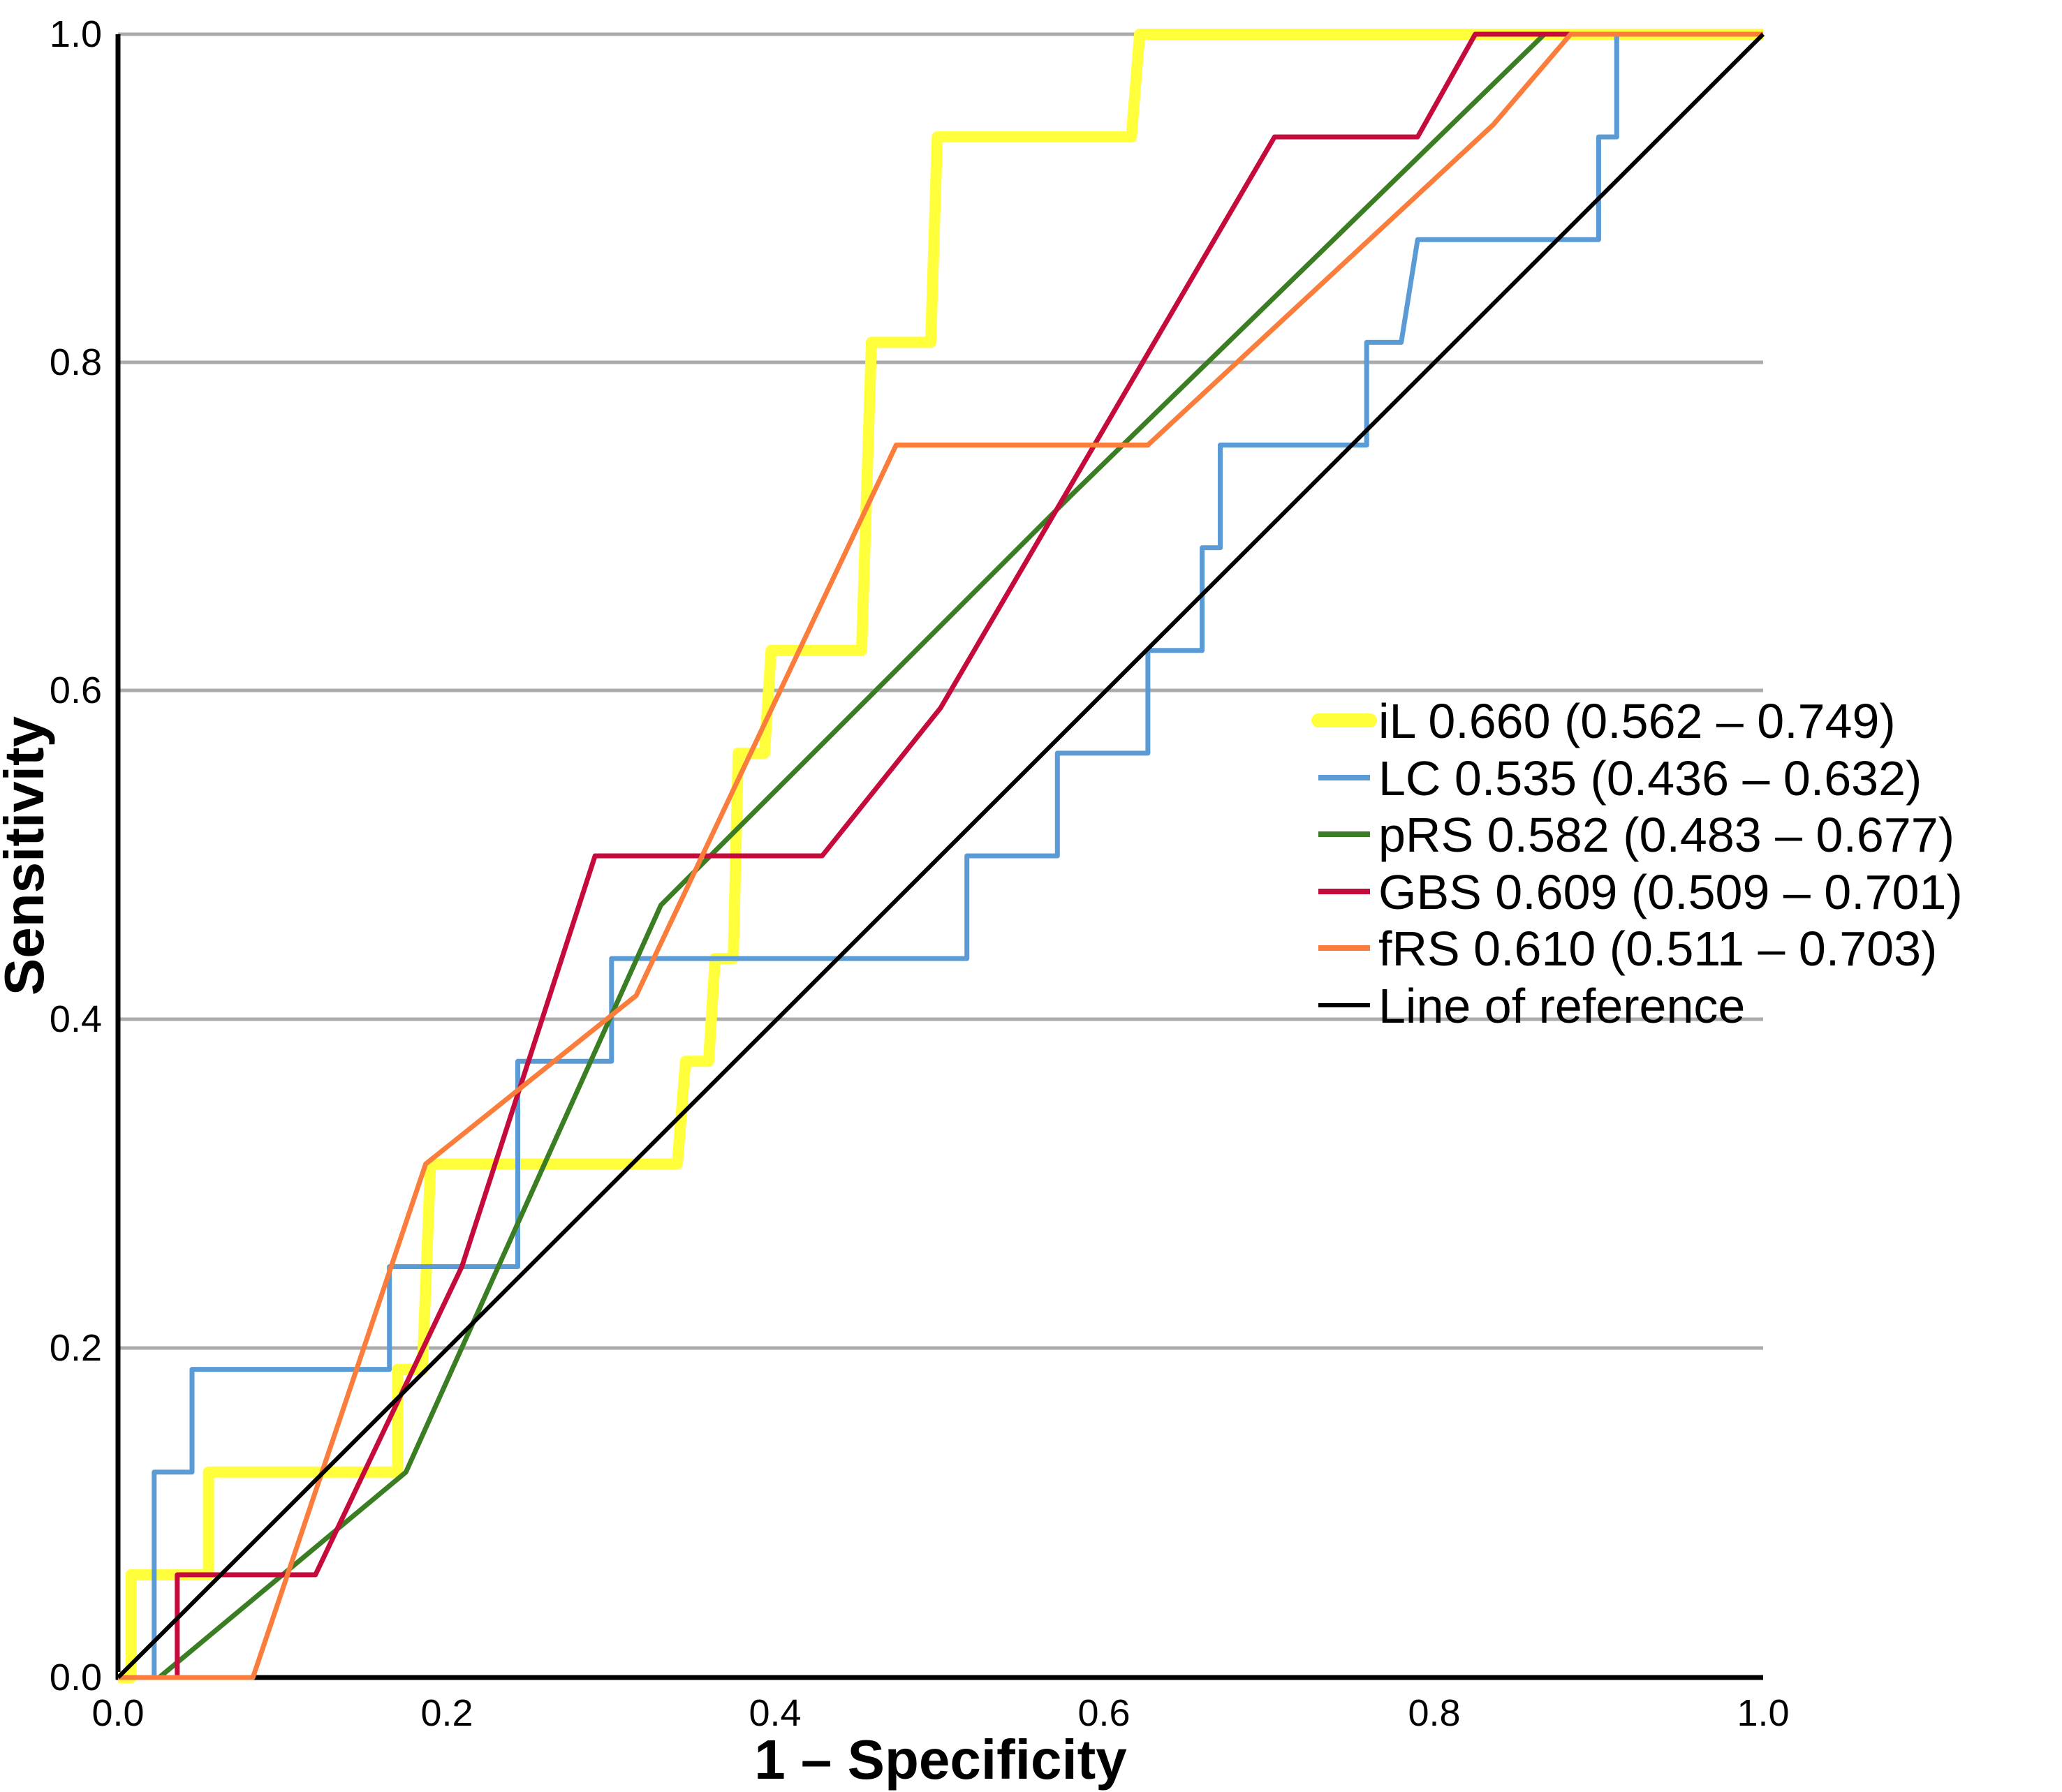 The height and width of the screenshot is (1792, 2062). What do you see at coordinates (76, 1348) in the screenshot?
I see `y-tick-0.2: 0.2` at bounding box center [76, 1348].